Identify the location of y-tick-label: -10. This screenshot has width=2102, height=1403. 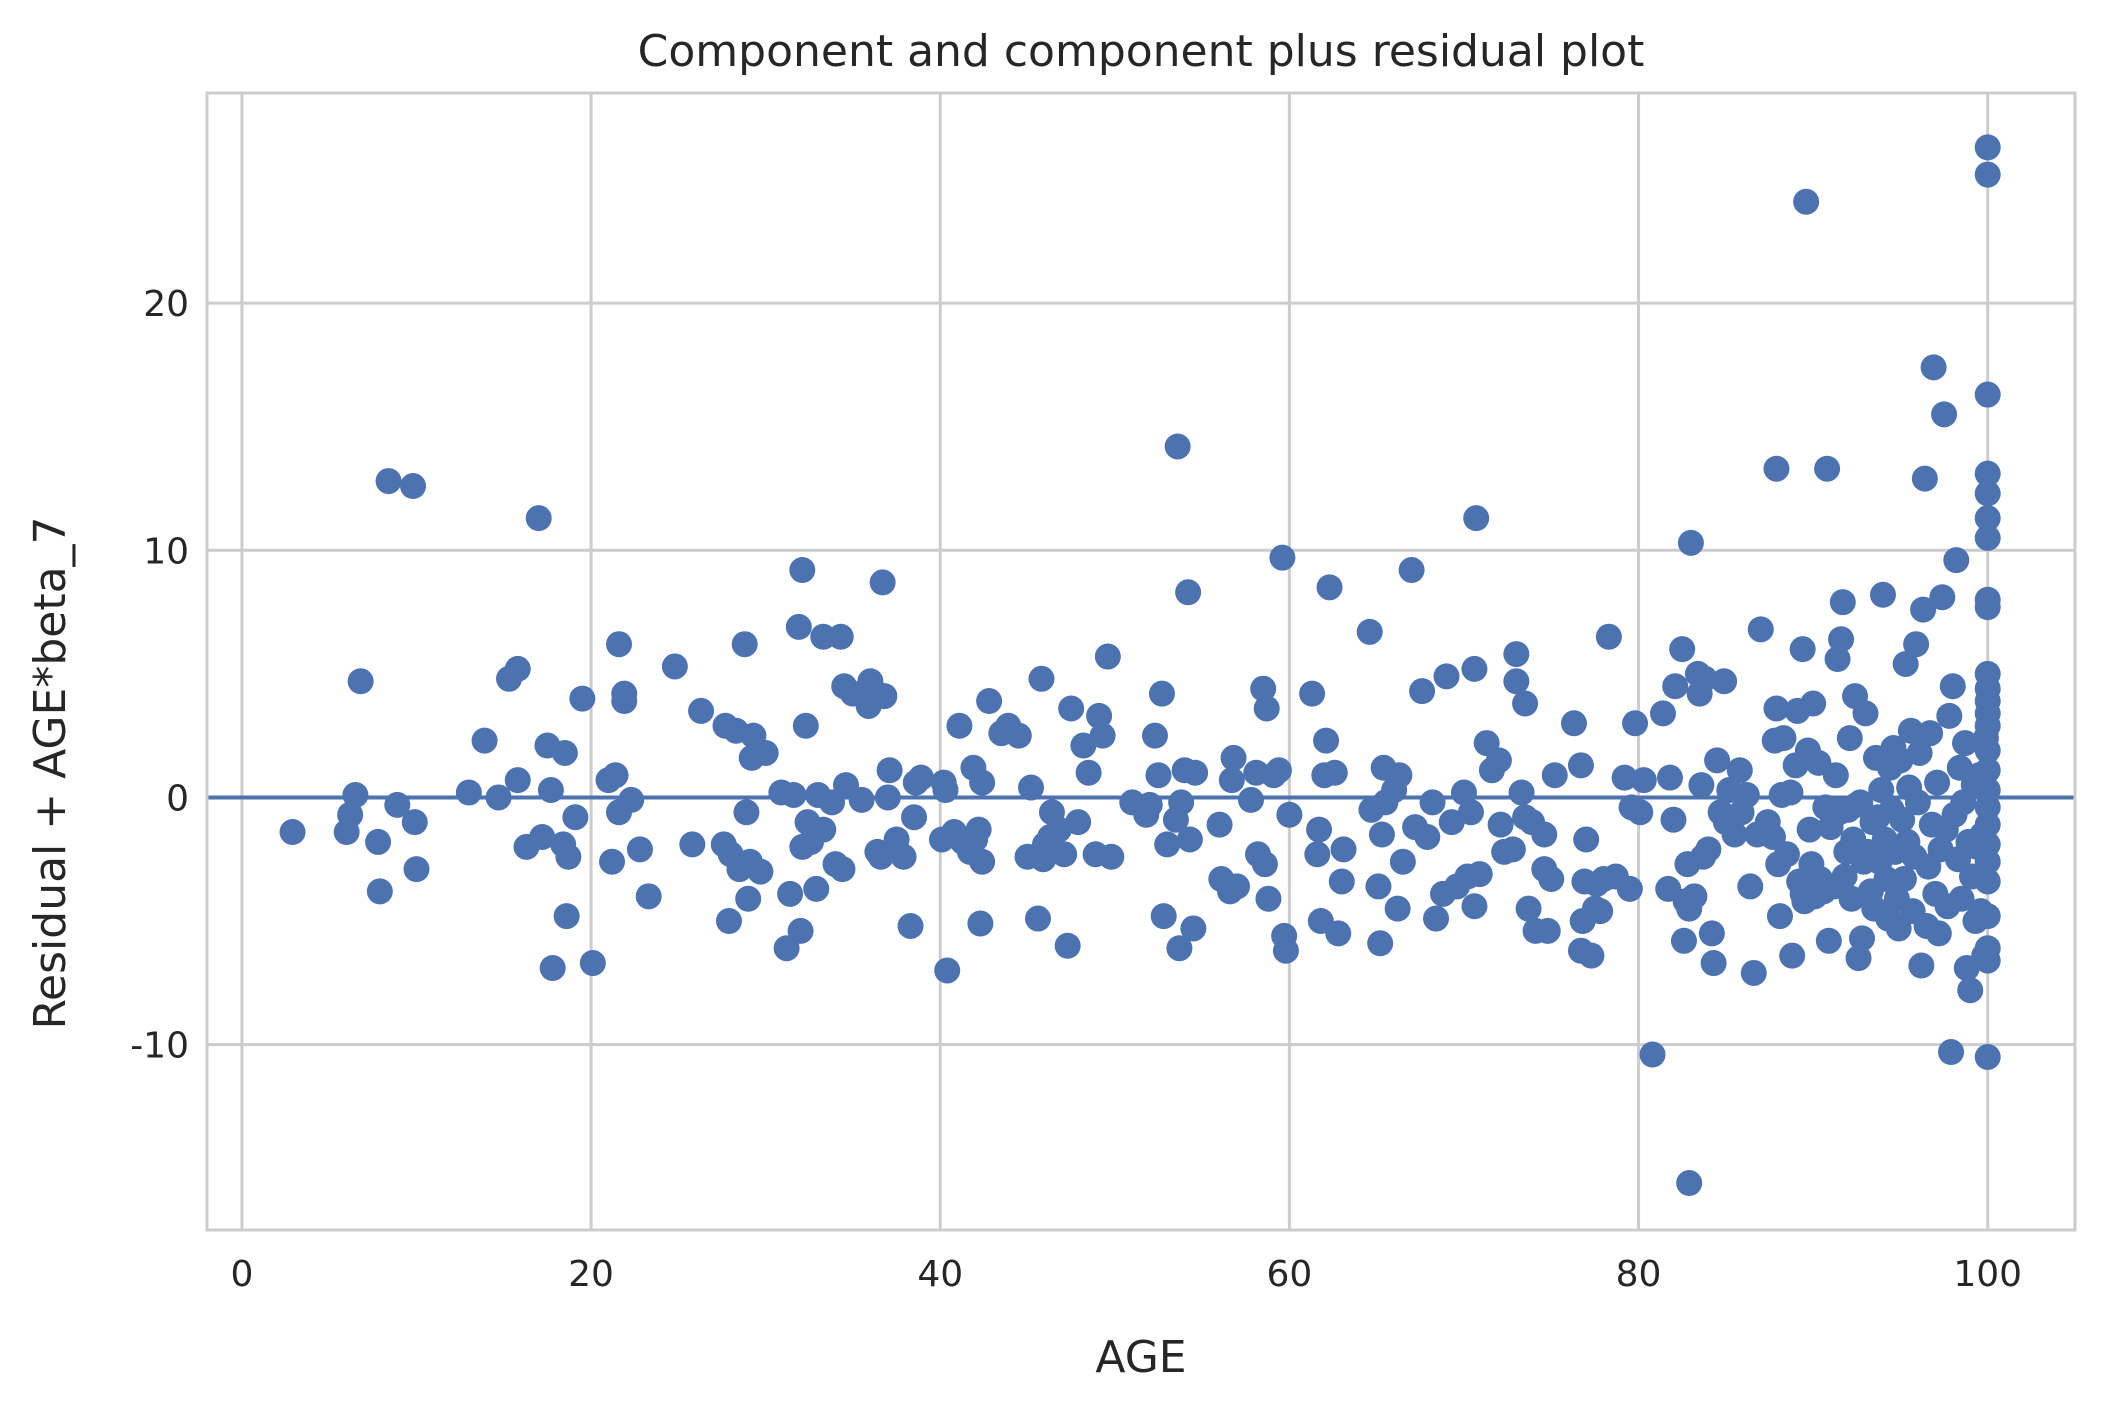
(159, 1046).